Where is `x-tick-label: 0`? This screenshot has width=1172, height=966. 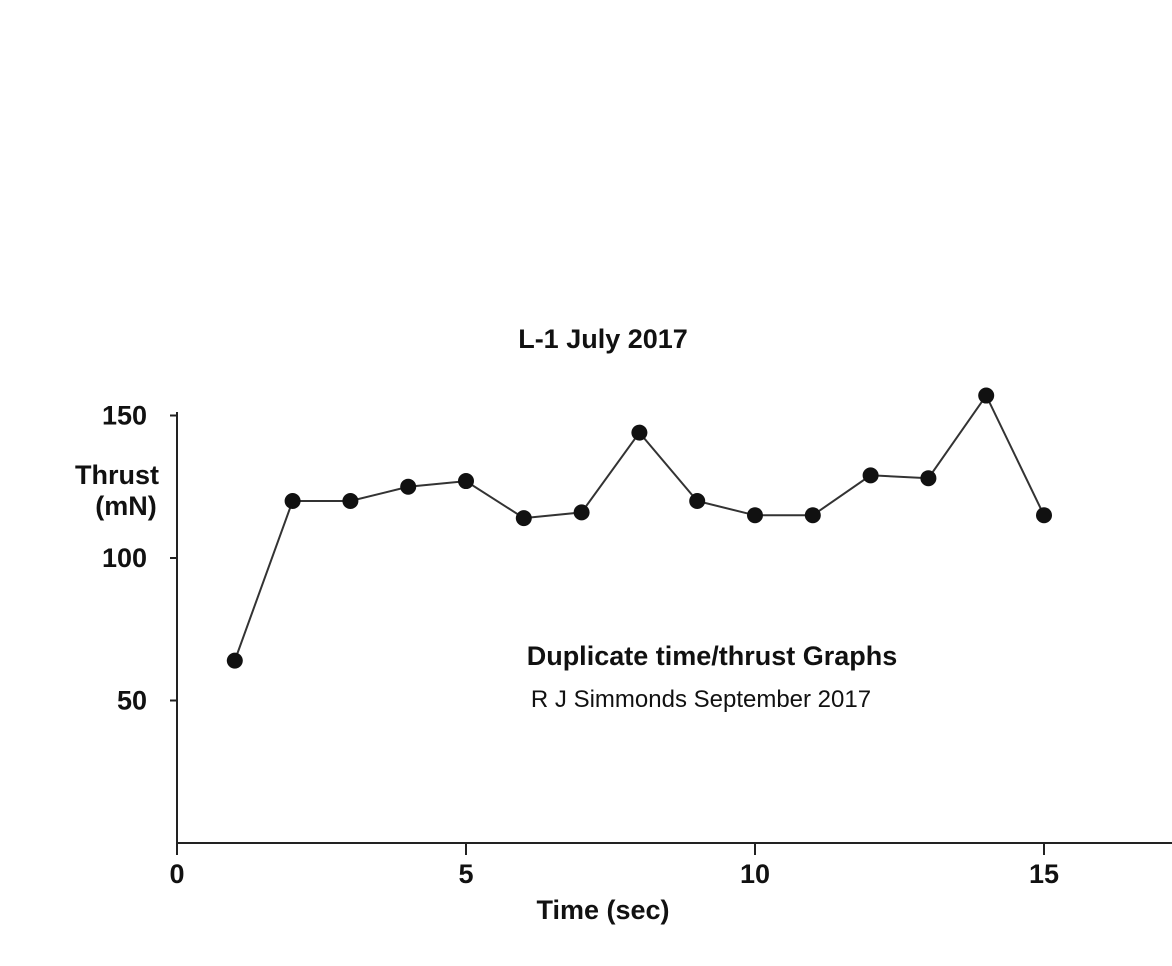 x-tick-label: 0 is located at coordinates (176, 874).